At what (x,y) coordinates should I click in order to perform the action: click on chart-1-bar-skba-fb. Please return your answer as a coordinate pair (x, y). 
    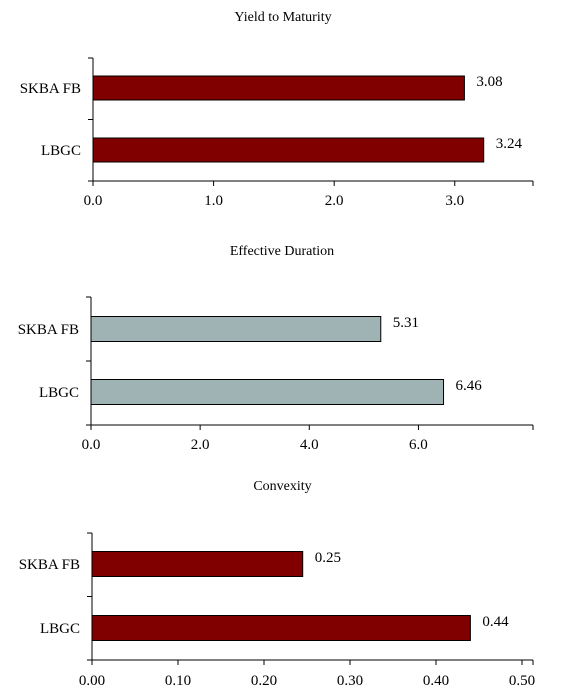
    Looking at the image, I should click on (278, 88).